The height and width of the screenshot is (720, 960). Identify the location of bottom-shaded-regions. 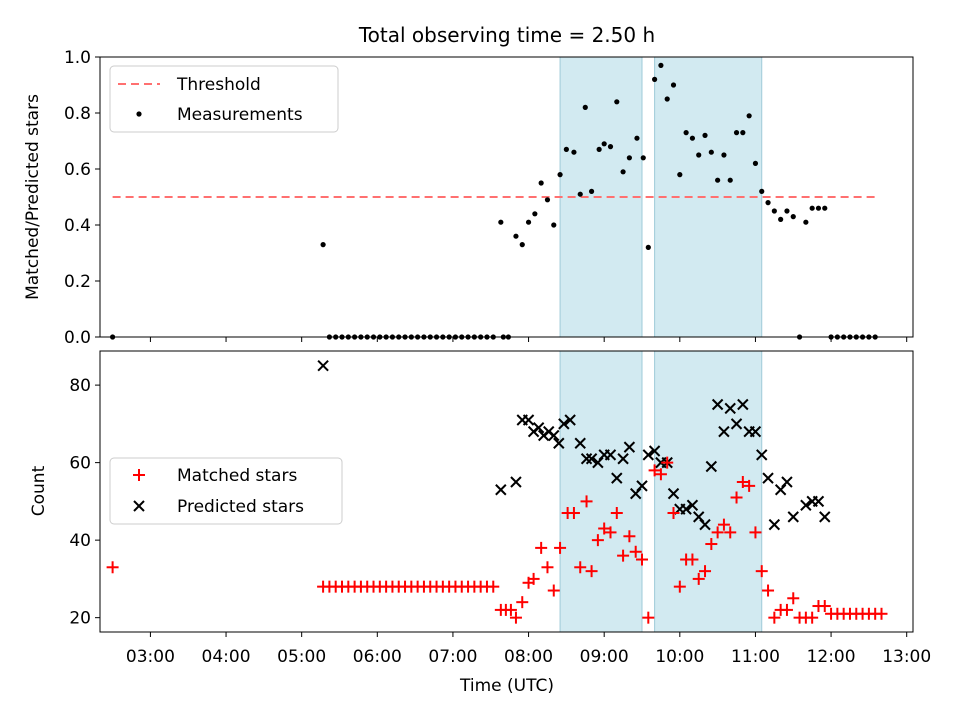
(661, 491).